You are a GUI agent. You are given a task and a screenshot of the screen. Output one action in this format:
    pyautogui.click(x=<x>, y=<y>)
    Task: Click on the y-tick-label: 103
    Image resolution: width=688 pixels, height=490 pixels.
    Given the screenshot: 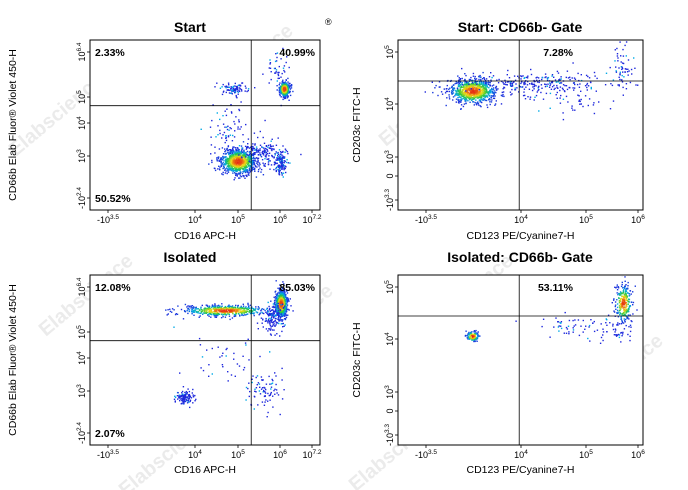 What is the action you would take?
    pyautogui.click(x=81, y=156)
    